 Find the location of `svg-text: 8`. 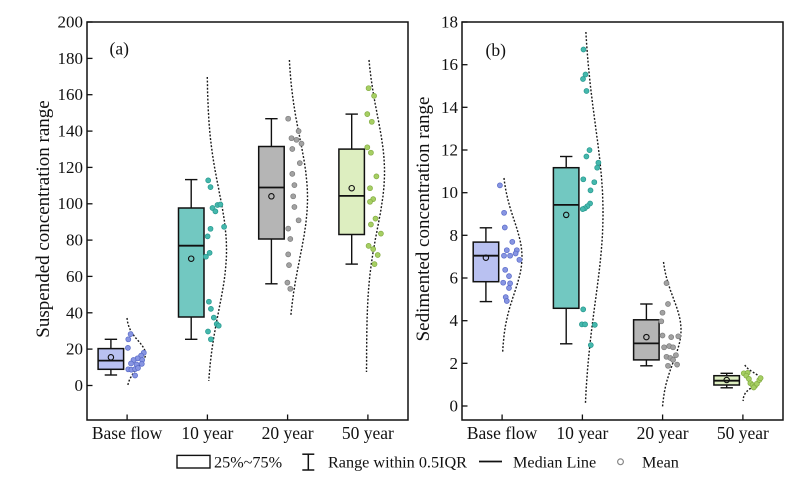

svg-text: 8 is located at coordinates (454, 235).